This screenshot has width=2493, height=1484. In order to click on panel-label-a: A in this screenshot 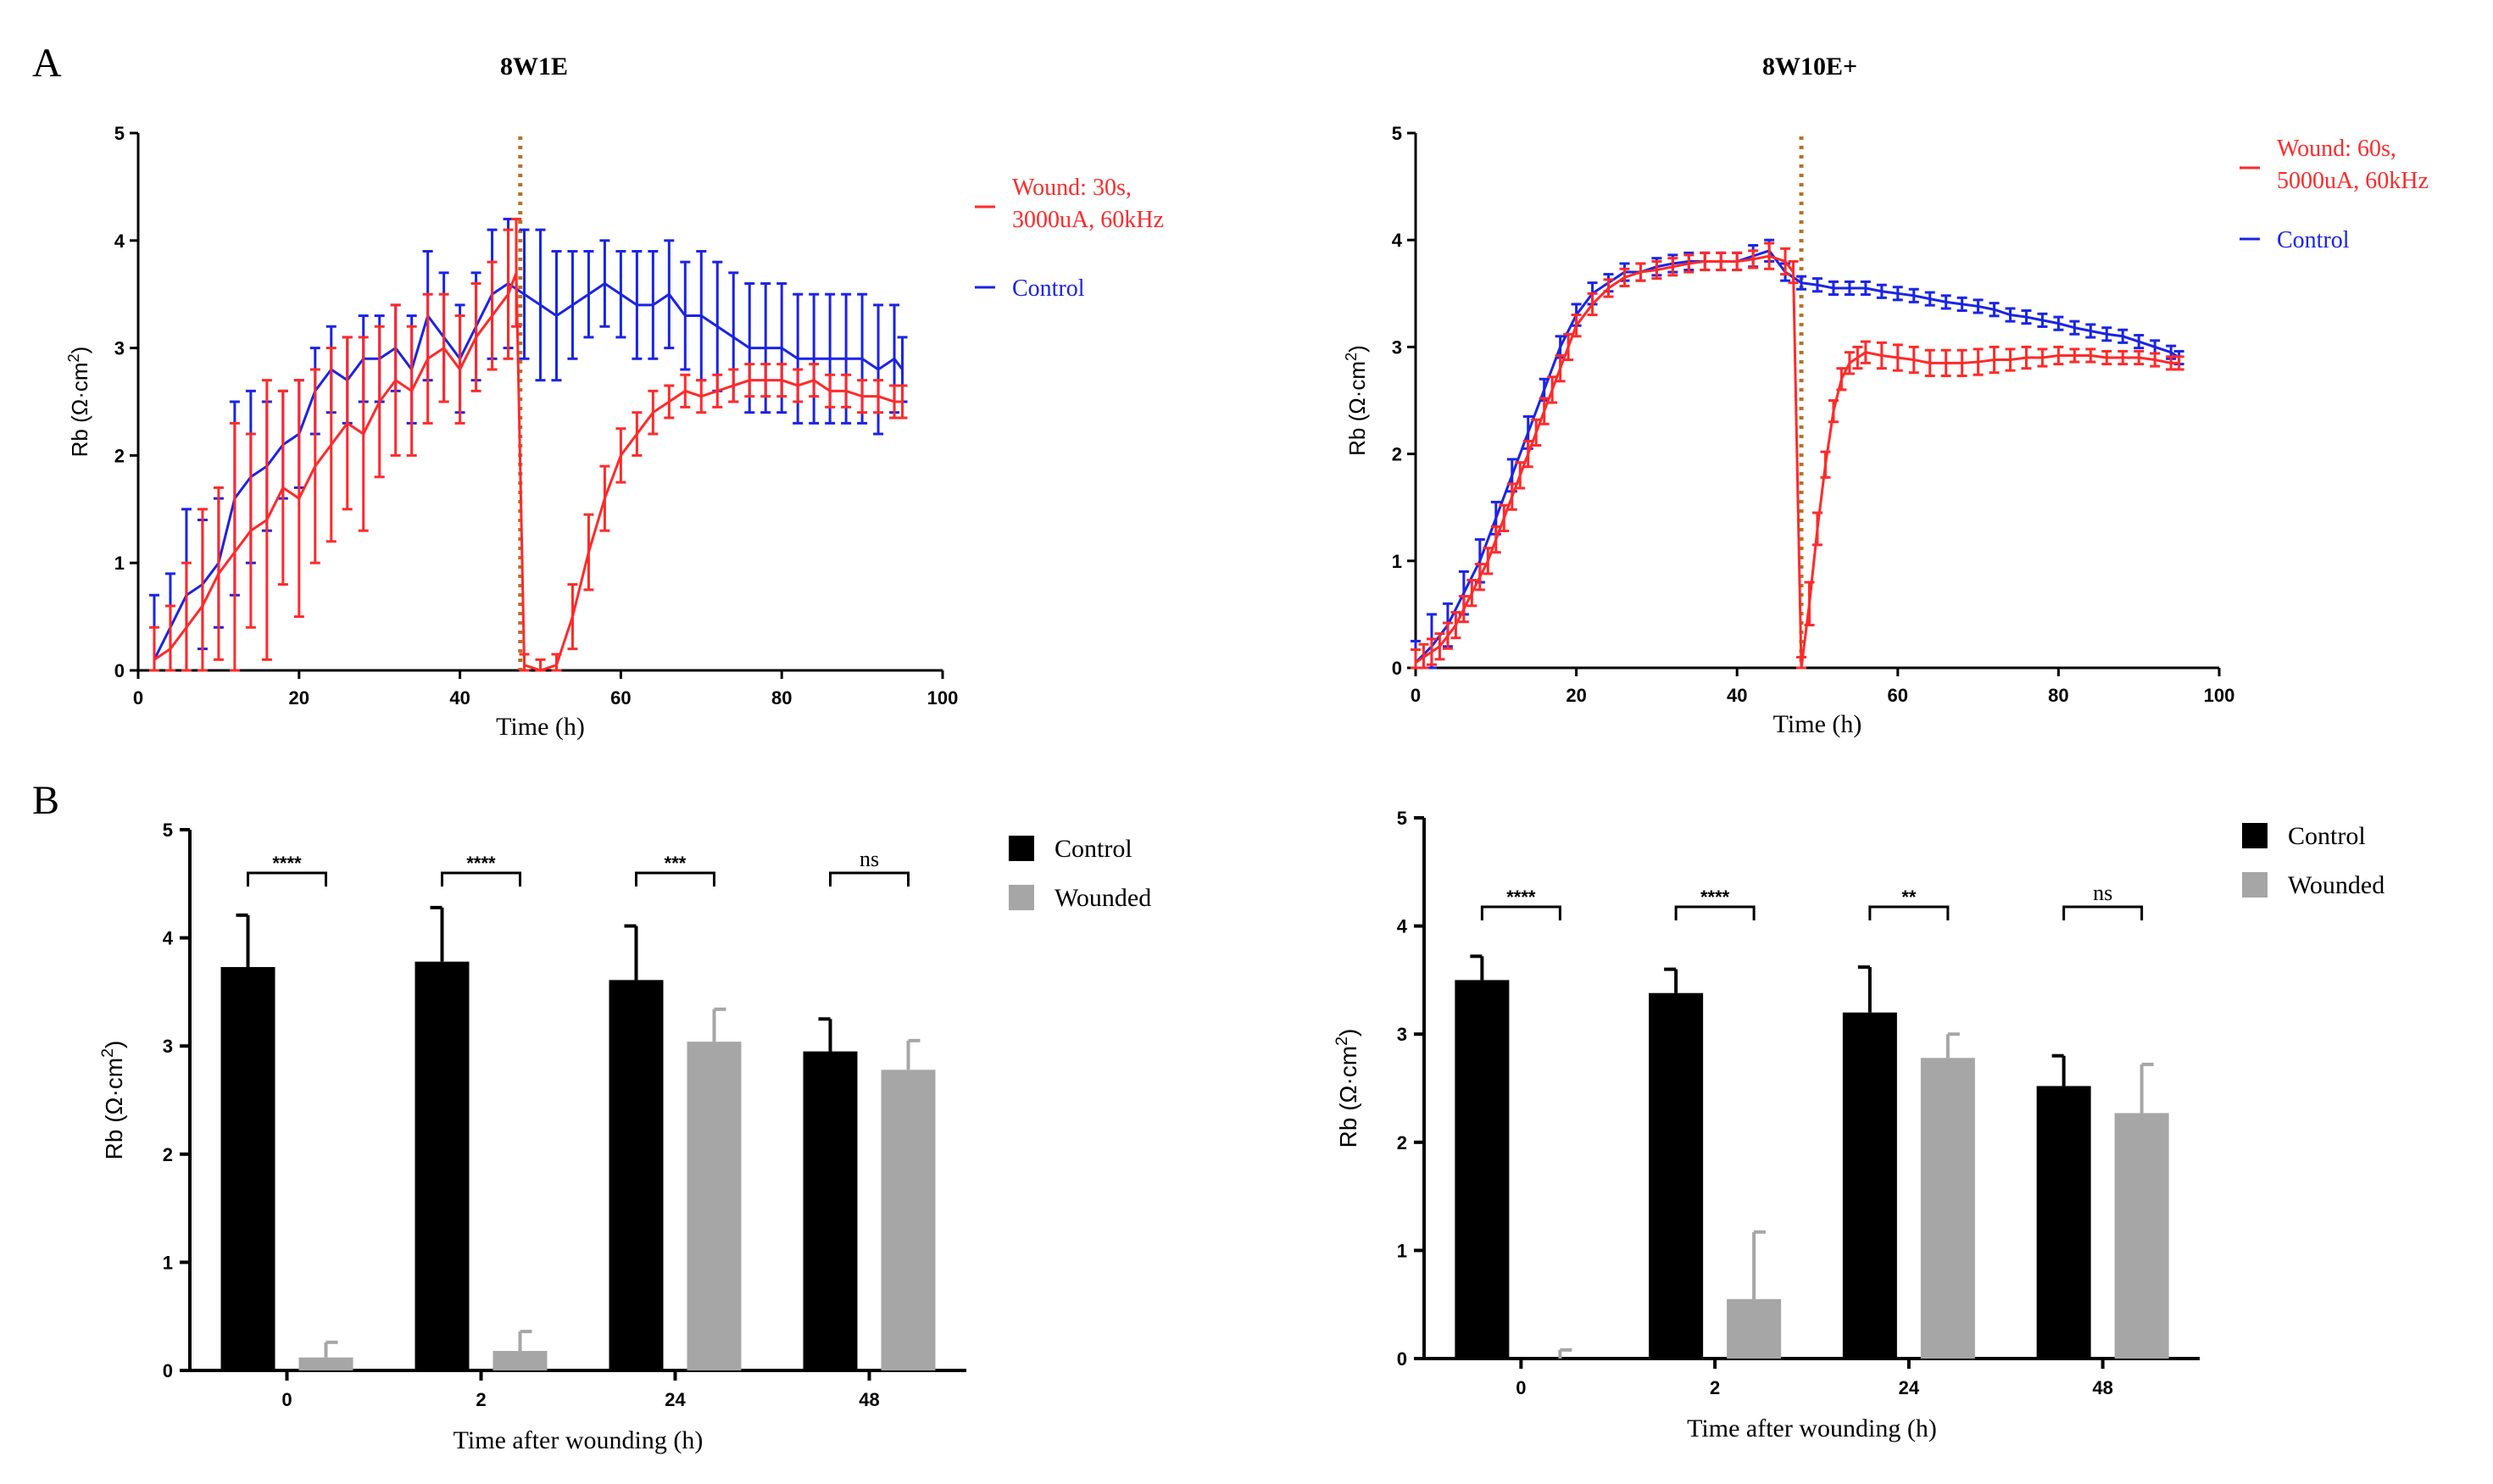, I will do `click(47, 64)`.